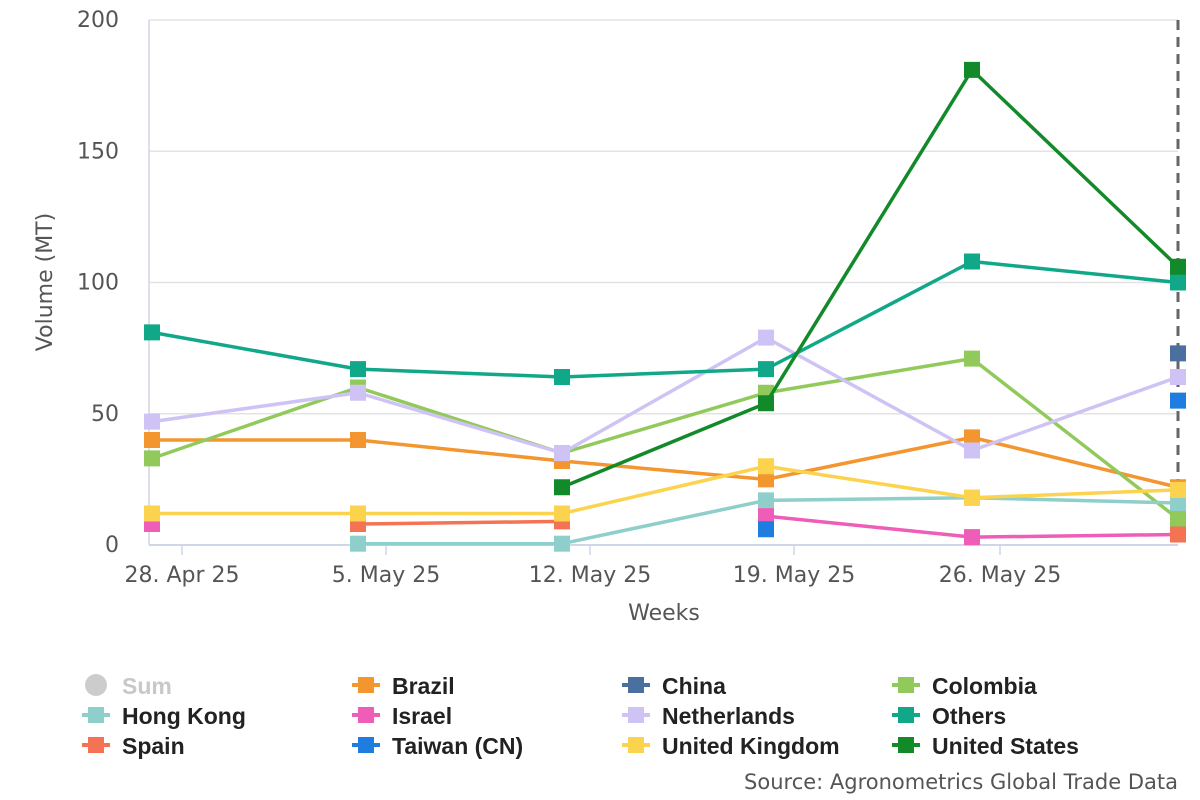 This screenshot has height=800, width=1200. I want to click on series-netherlands, so click(665, 395).